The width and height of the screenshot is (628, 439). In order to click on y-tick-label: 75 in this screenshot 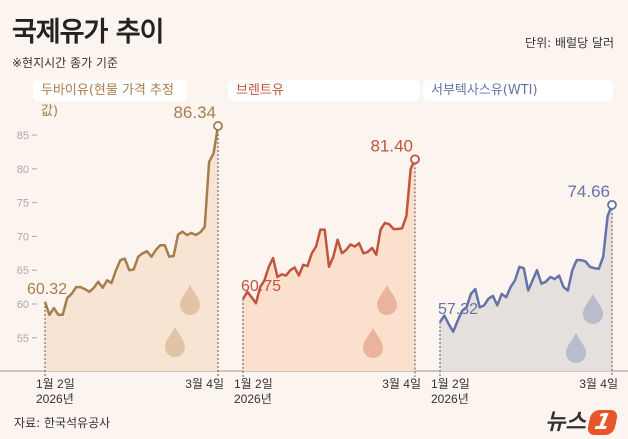, I will do `click(23, 204)`.